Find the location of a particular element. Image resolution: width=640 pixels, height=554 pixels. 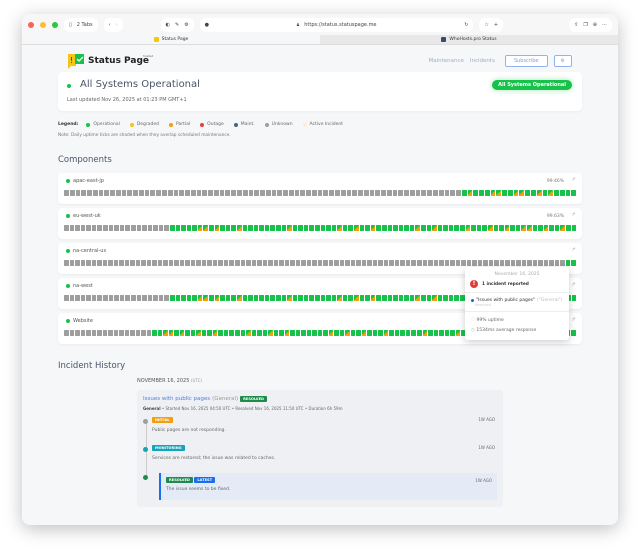

nav-incidents: Incidents is located at coordinates (482, 61).